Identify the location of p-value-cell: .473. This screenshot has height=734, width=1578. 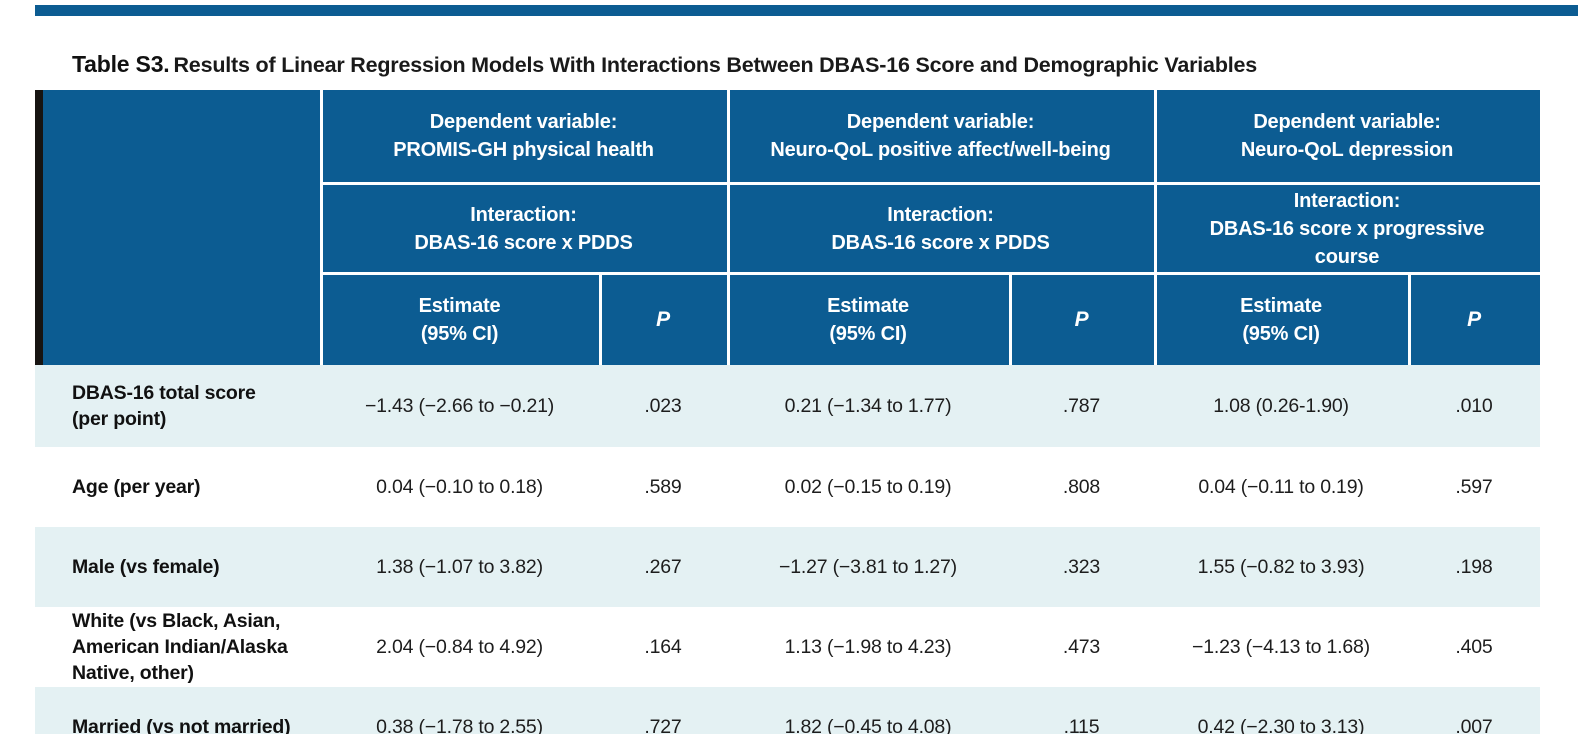
(1081, 646).